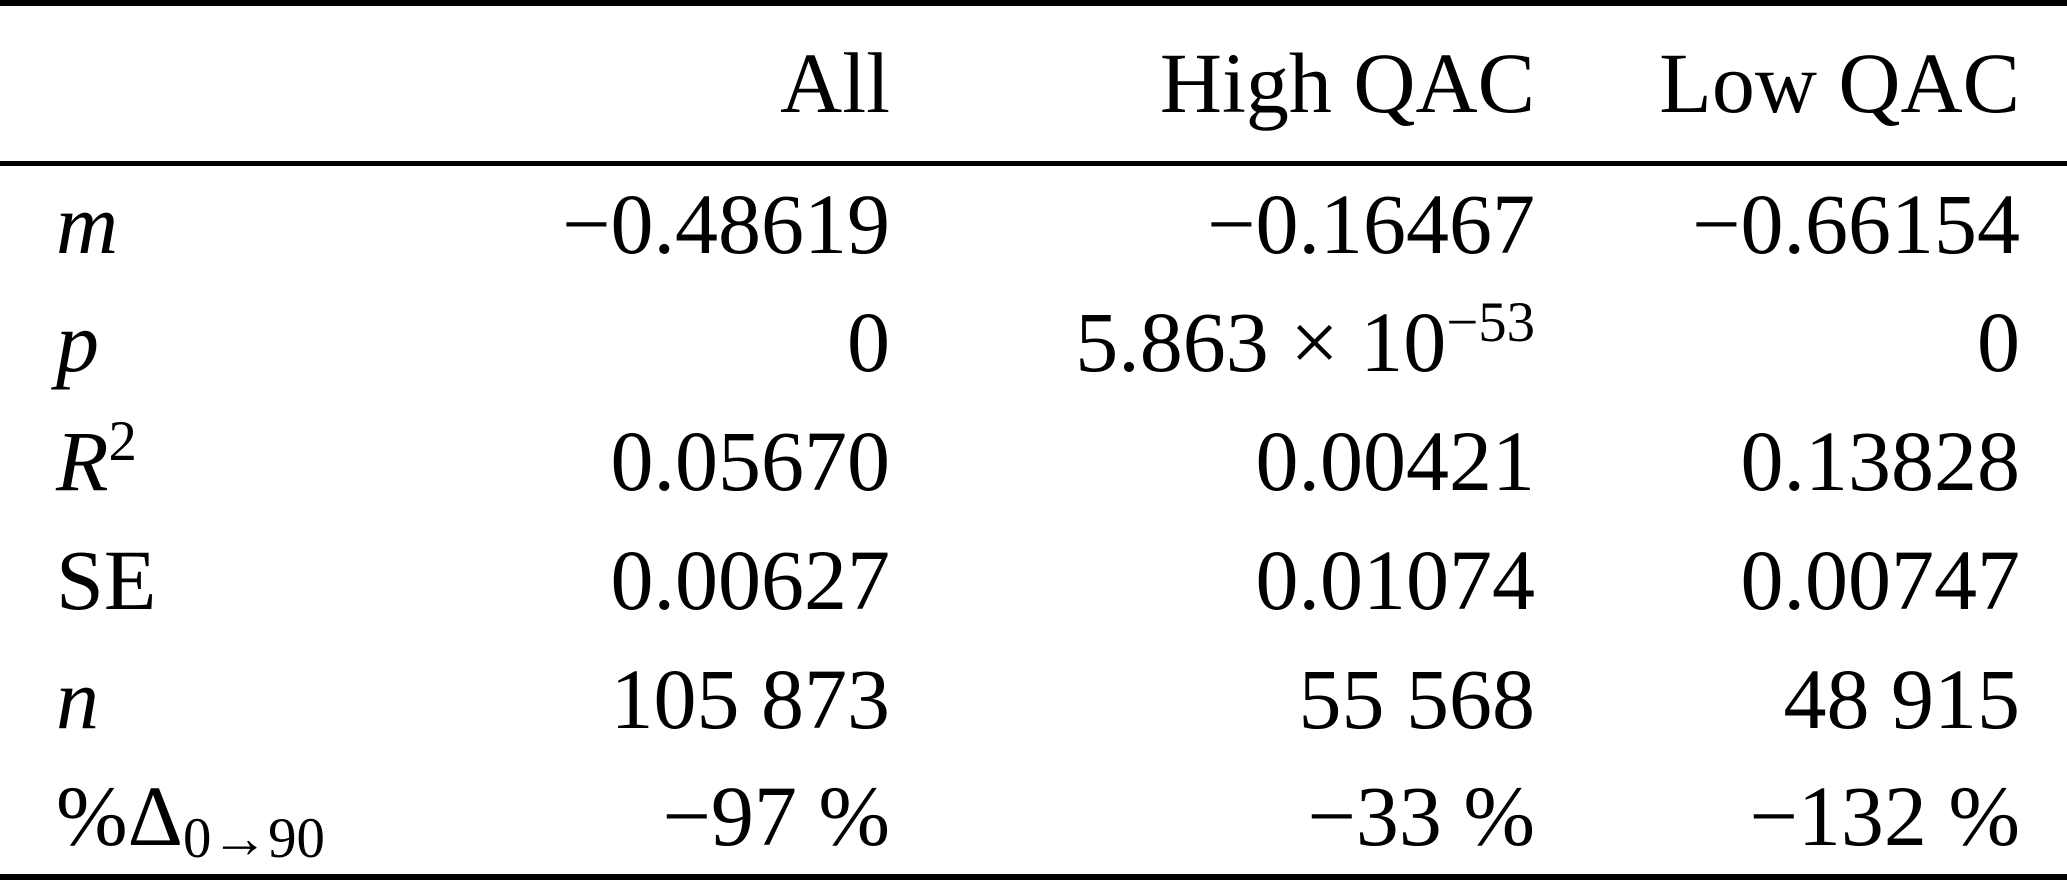 Image resolution: width=2067 pixels, height=895 pixels. What do you see at coordinates (200, 579) in the screenshot?
I see `row-label-se: SE` at bounding box center [200, 579].